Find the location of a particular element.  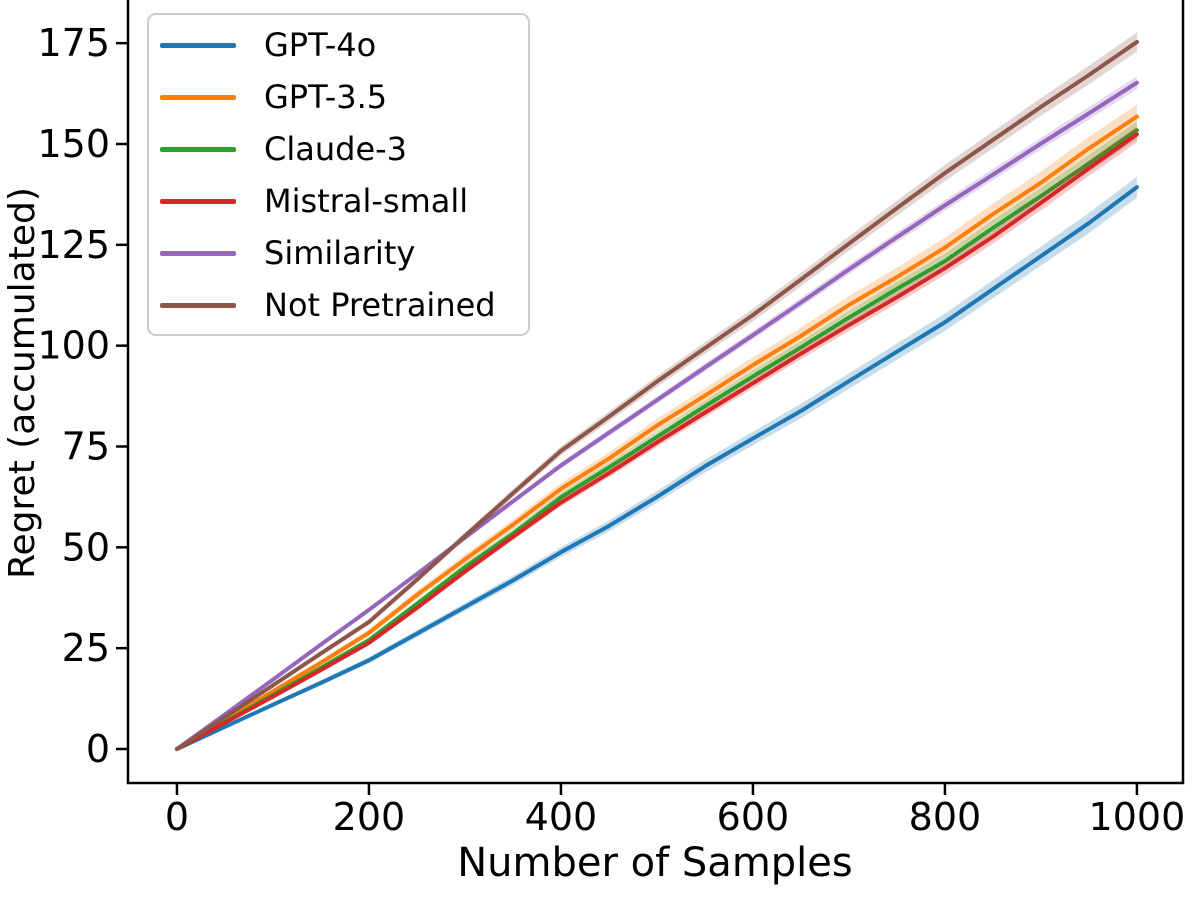

legend-item-gpt-3-5: GPT-3.5 is located at coordinates (344, 97).